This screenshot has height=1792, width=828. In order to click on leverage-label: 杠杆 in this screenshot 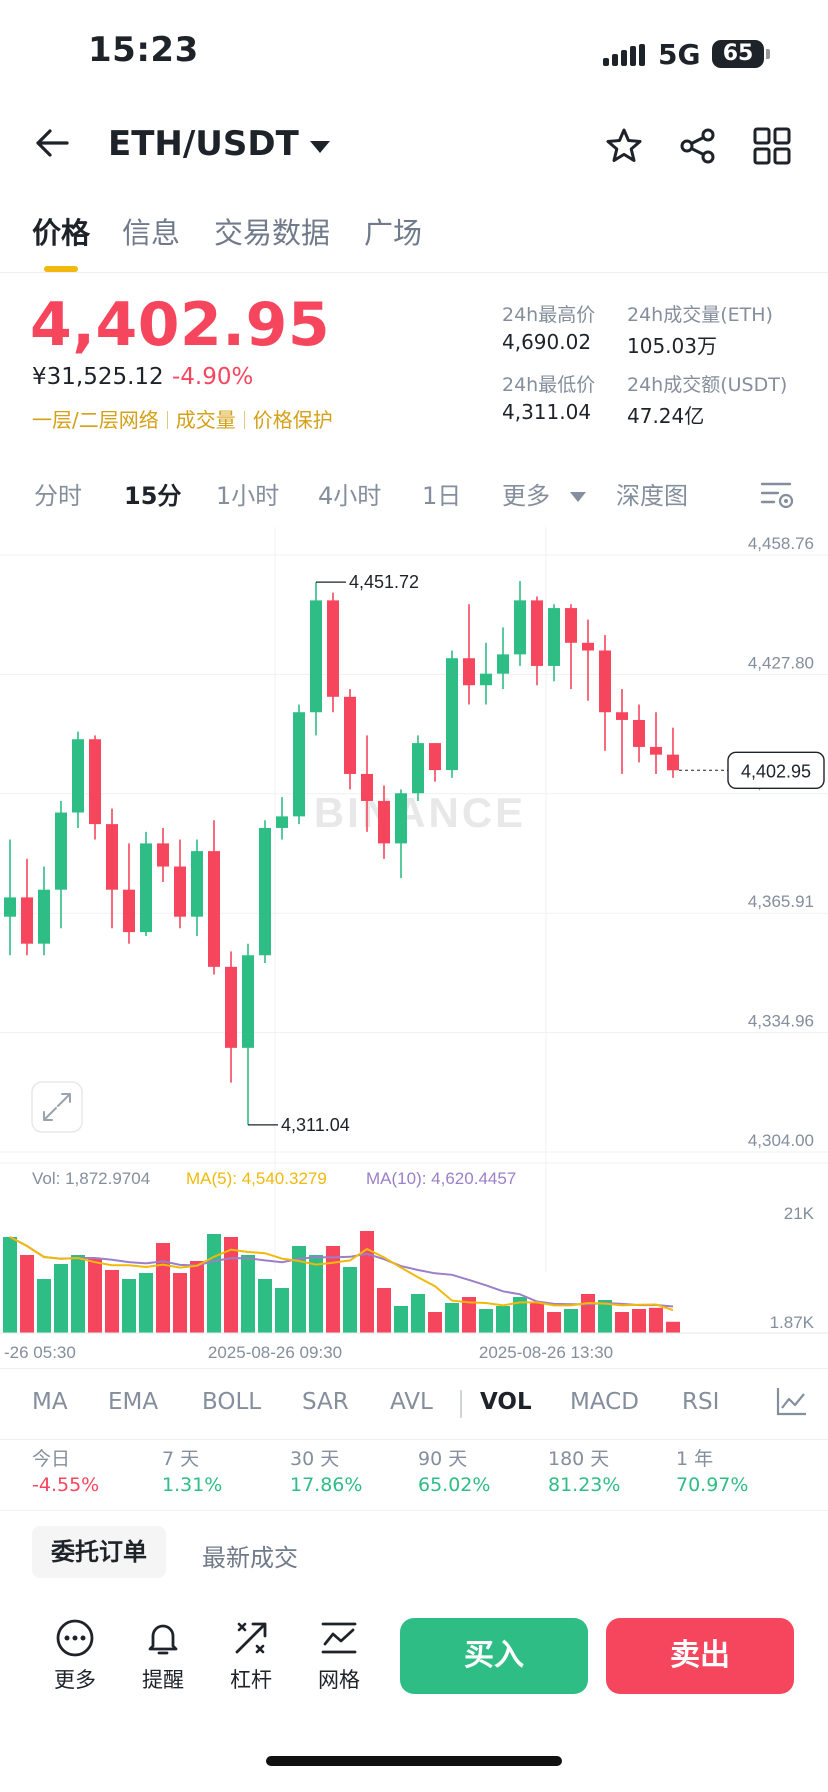, I will do `click(251, 1680)`.